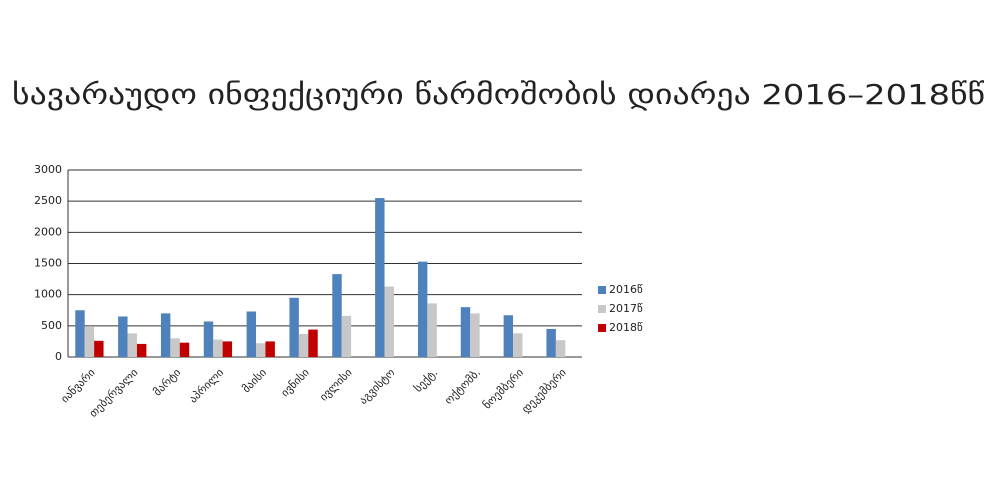  What do you see at coordinates (58, 356) in the screenshot?
I see `y-tick-label: 0` at bounding box center [58, 356].